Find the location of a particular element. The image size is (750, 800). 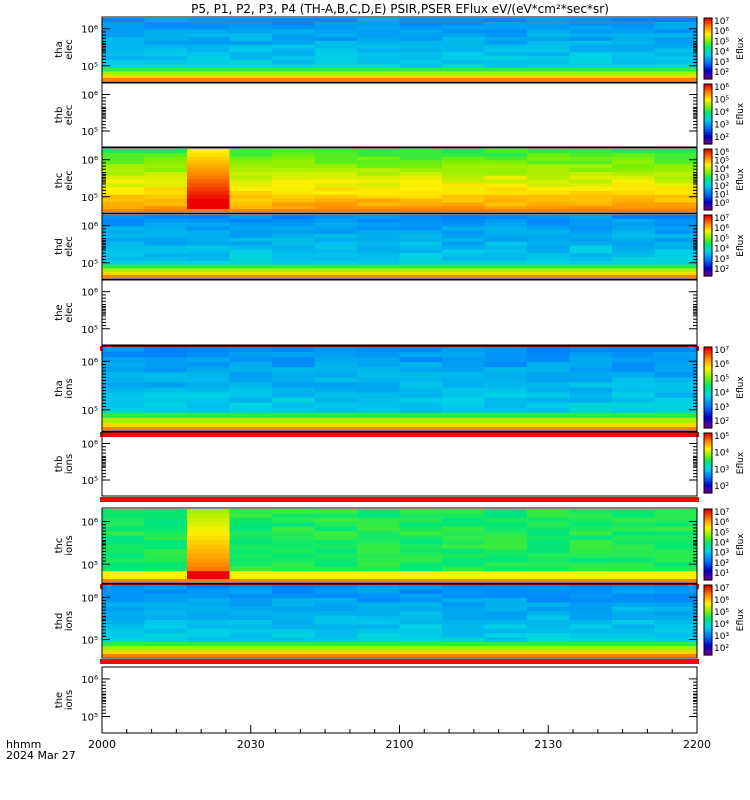

y-tick-label: 10⁶ is located at coordinates (89, 680).